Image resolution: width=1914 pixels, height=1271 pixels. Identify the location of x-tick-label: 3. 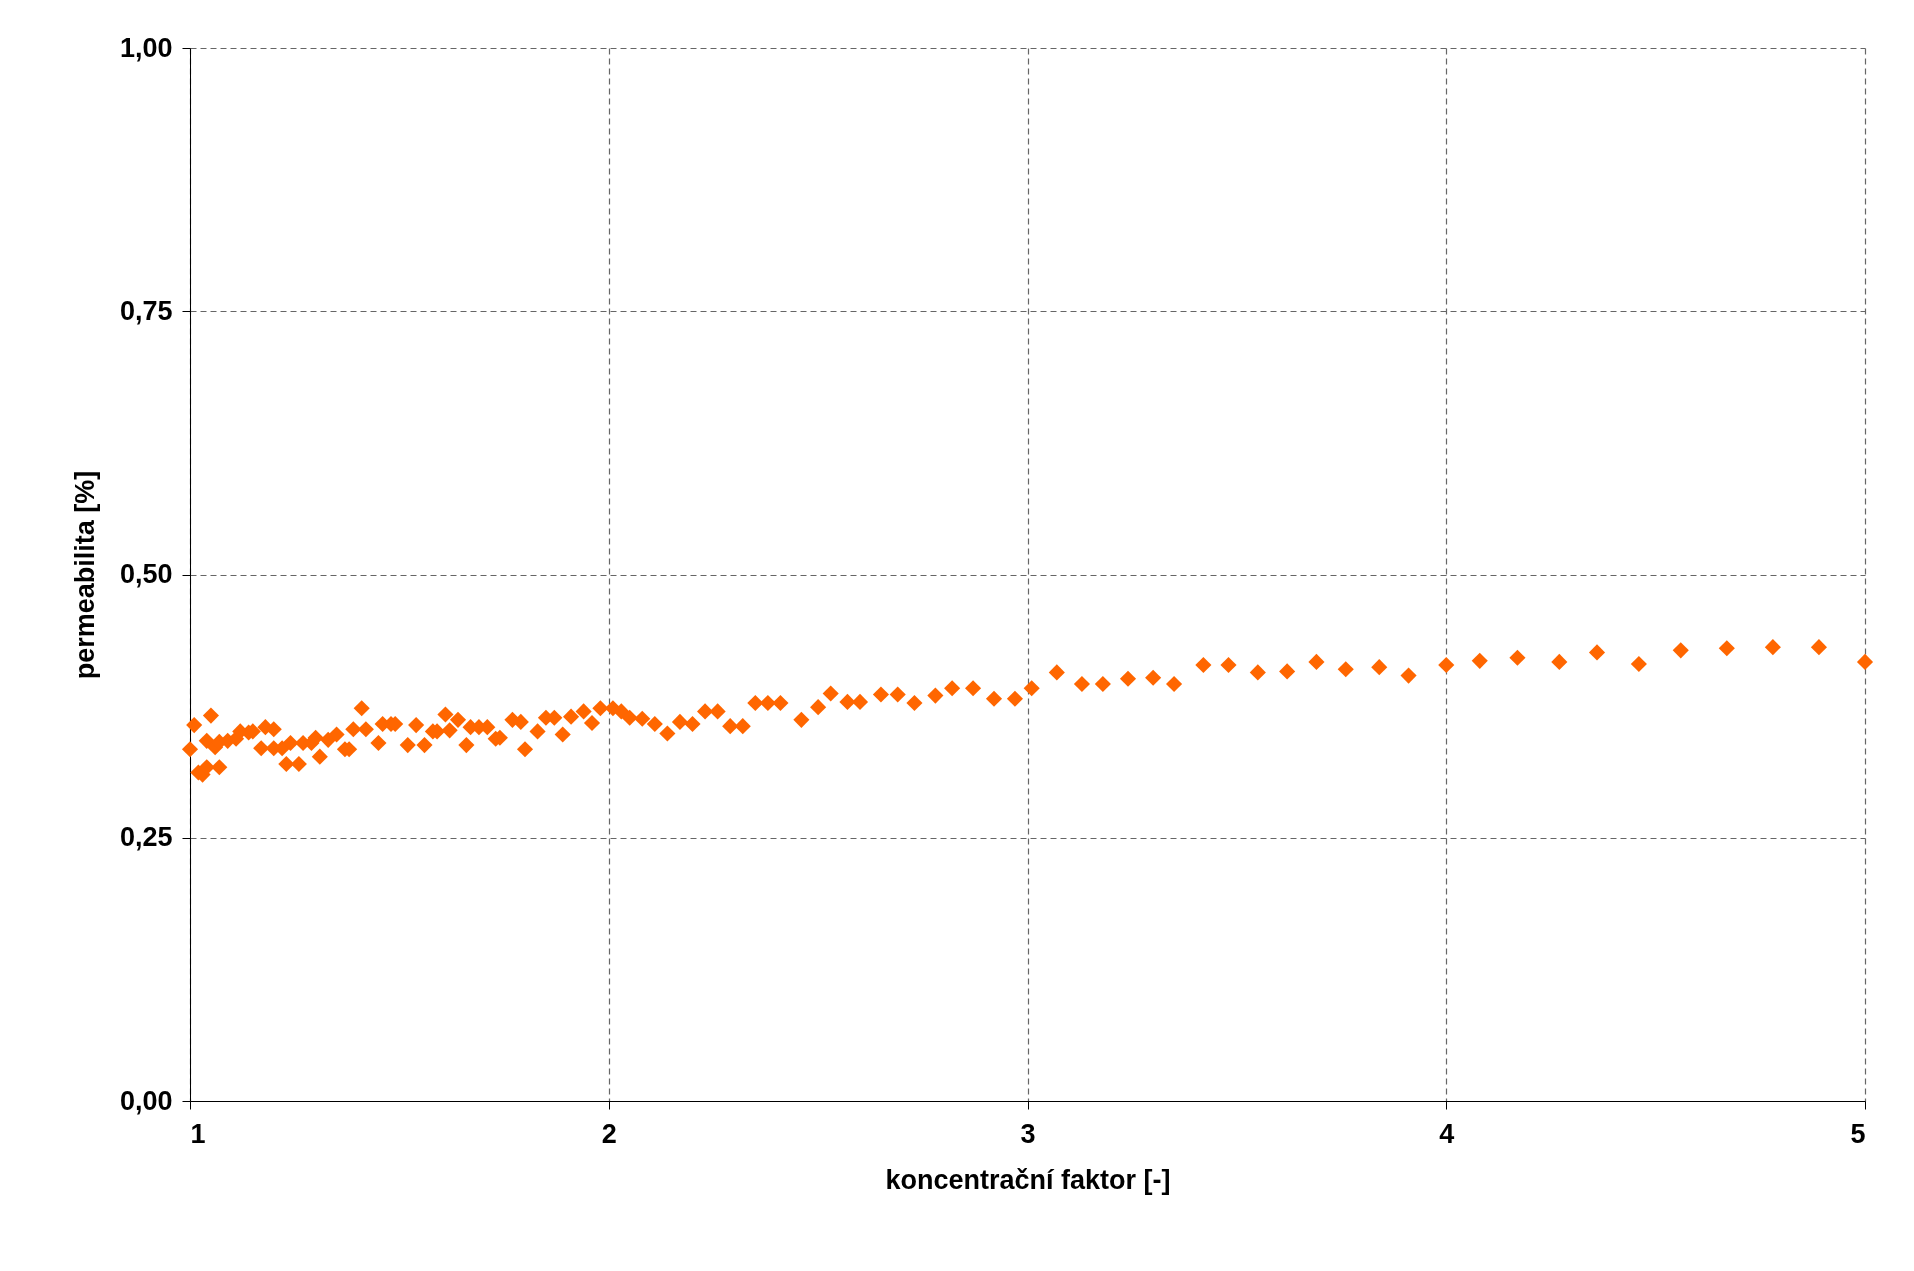
(1028, 1133).